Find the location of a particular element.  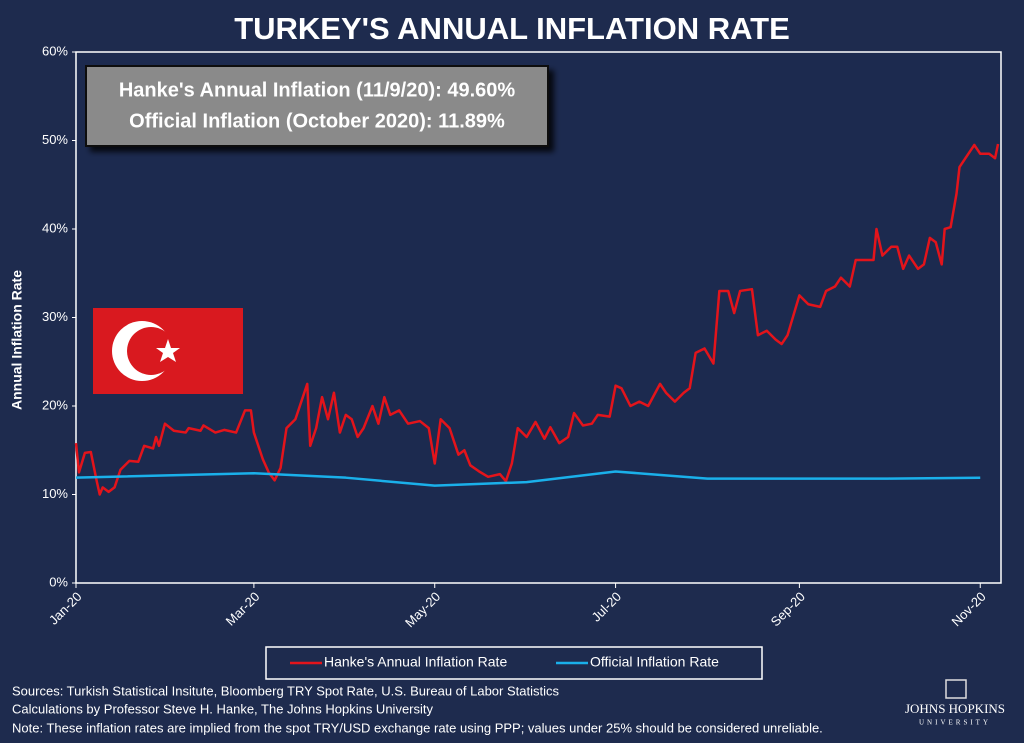

logo-shield is located at coordinates (956, 689).